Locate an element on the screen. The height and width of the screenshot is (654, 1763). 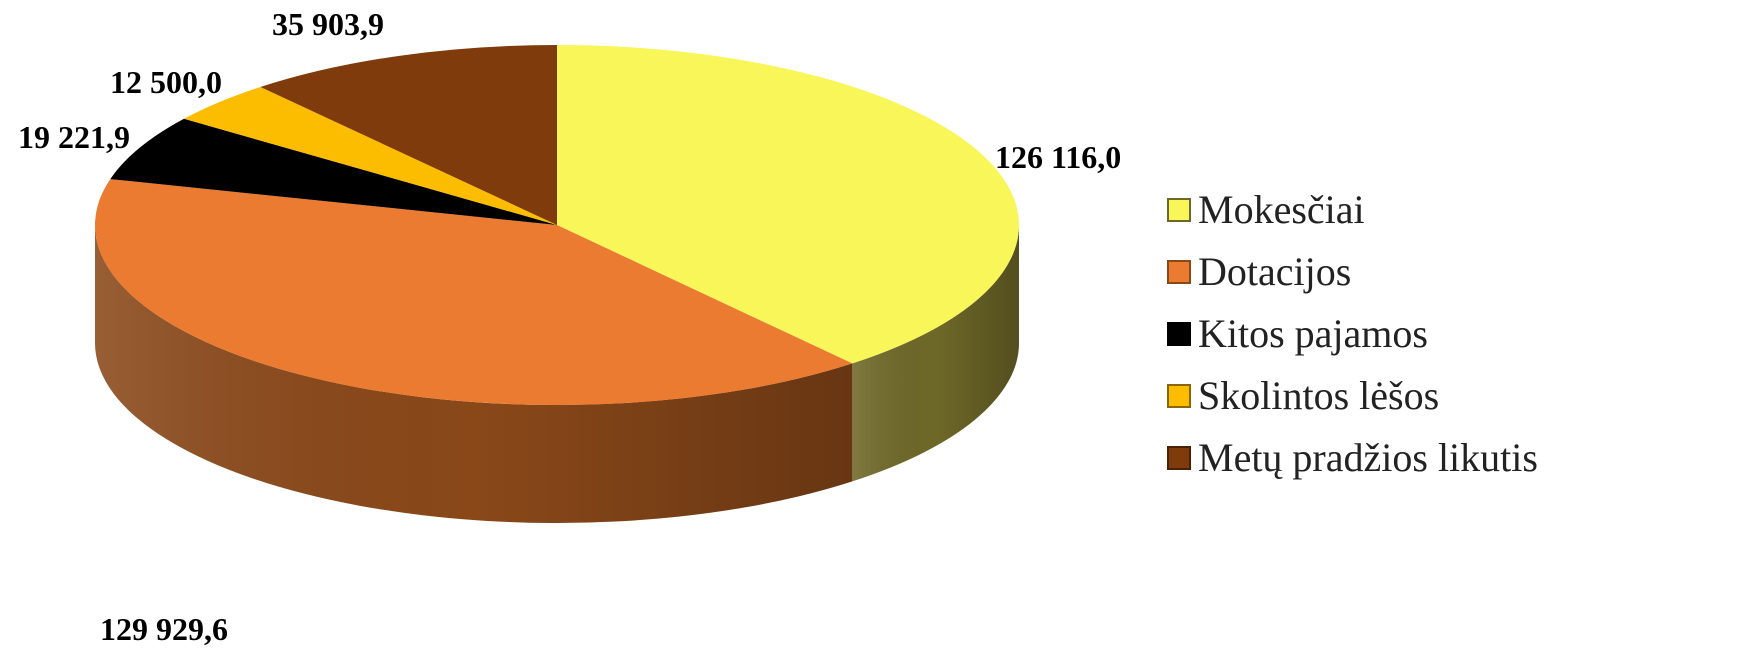
data-label-mokesciai: 126 116,0 is located at coordinates (1058, 157).